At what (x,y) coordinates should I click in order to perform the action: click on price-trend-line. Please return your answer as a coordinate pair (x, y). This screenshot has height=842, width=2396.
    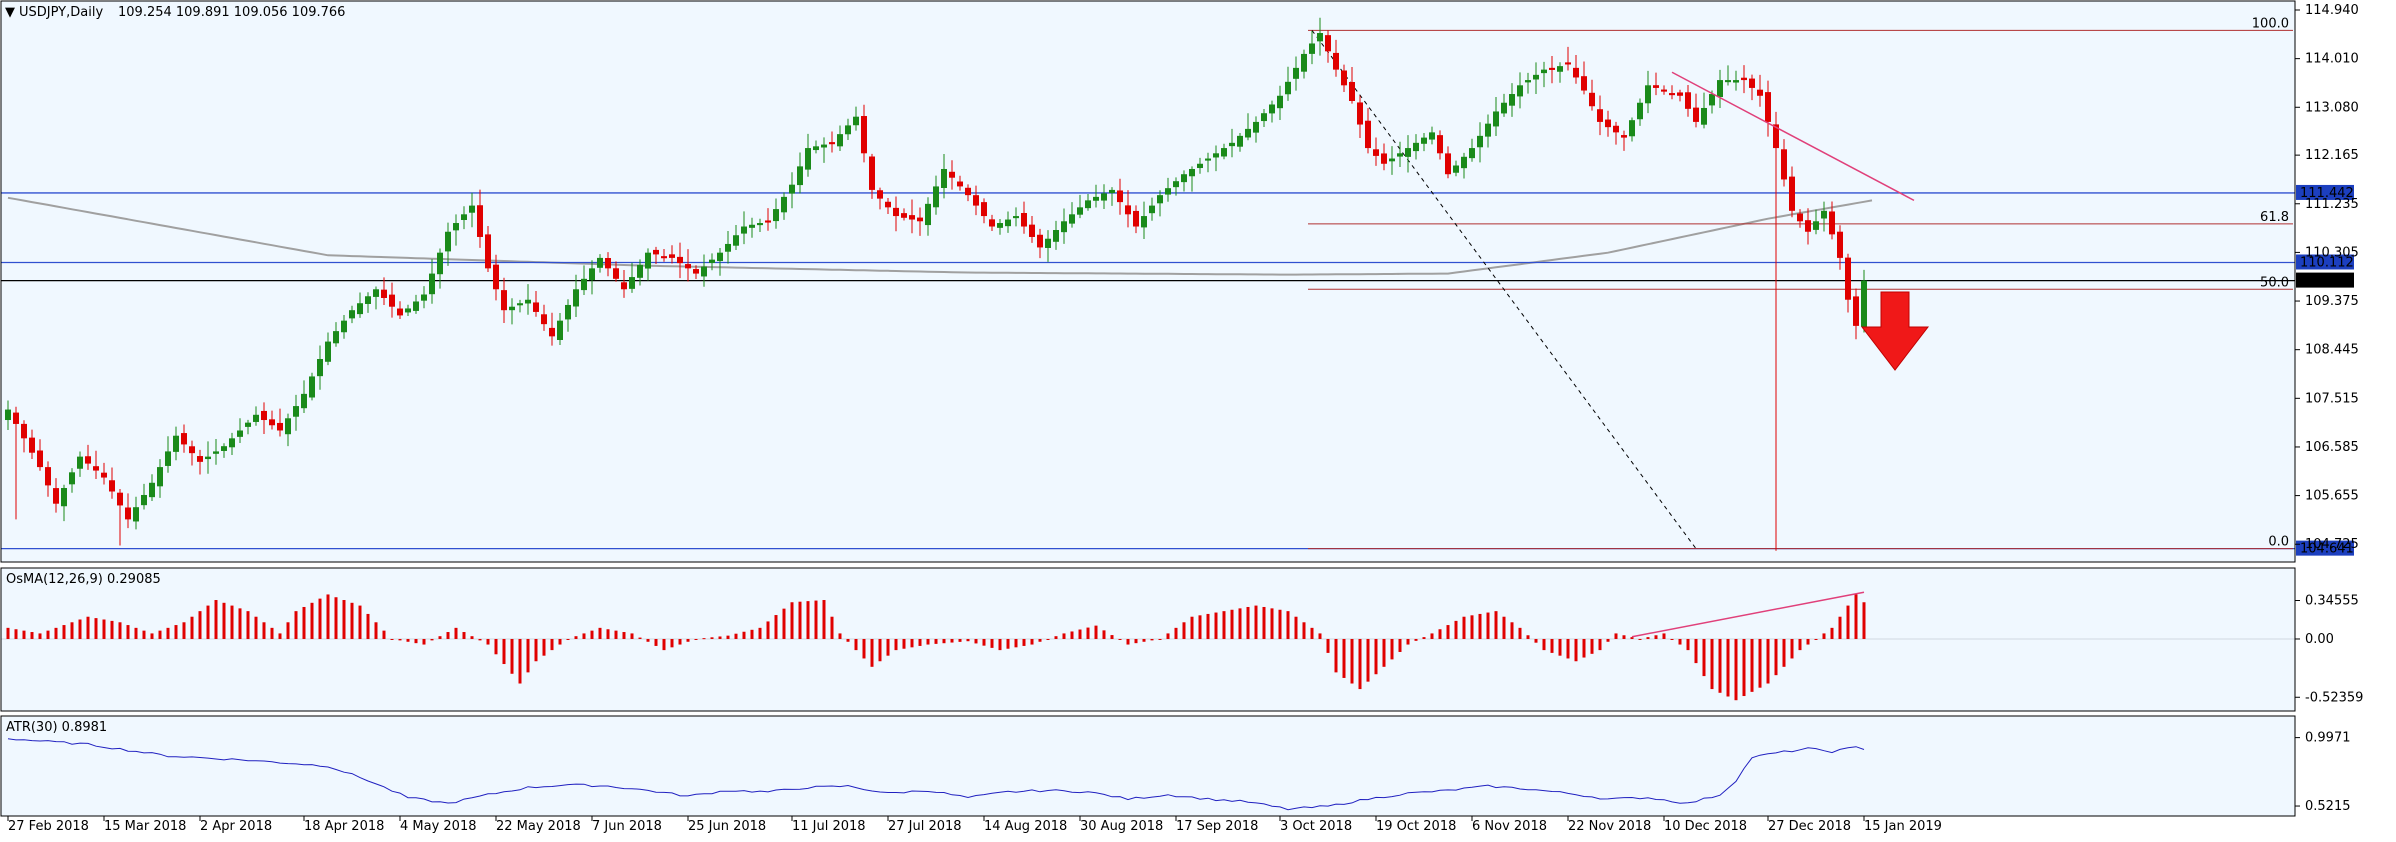
    Looking at the image, I should click on (1793, 136).